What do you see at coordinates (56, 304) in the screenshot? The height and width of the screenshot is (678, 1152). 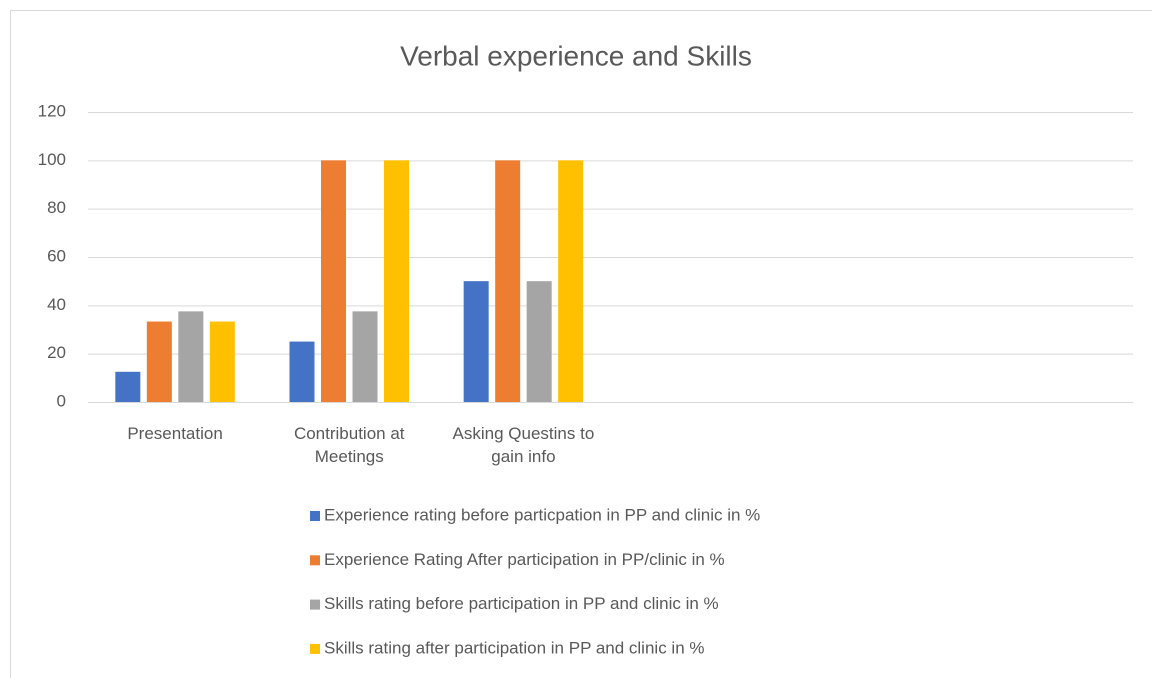 I see `y-tick-label: 40` at bounding box center [56, 304].